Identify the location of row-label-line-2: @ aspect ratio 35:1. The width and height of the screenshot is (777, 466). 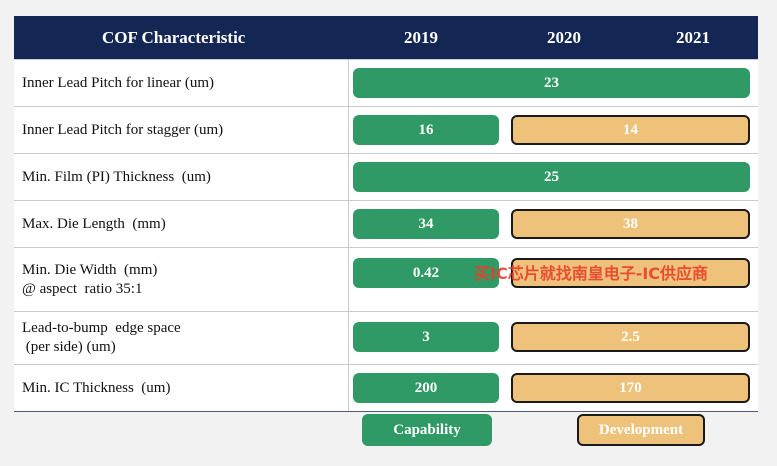
(82, 288).